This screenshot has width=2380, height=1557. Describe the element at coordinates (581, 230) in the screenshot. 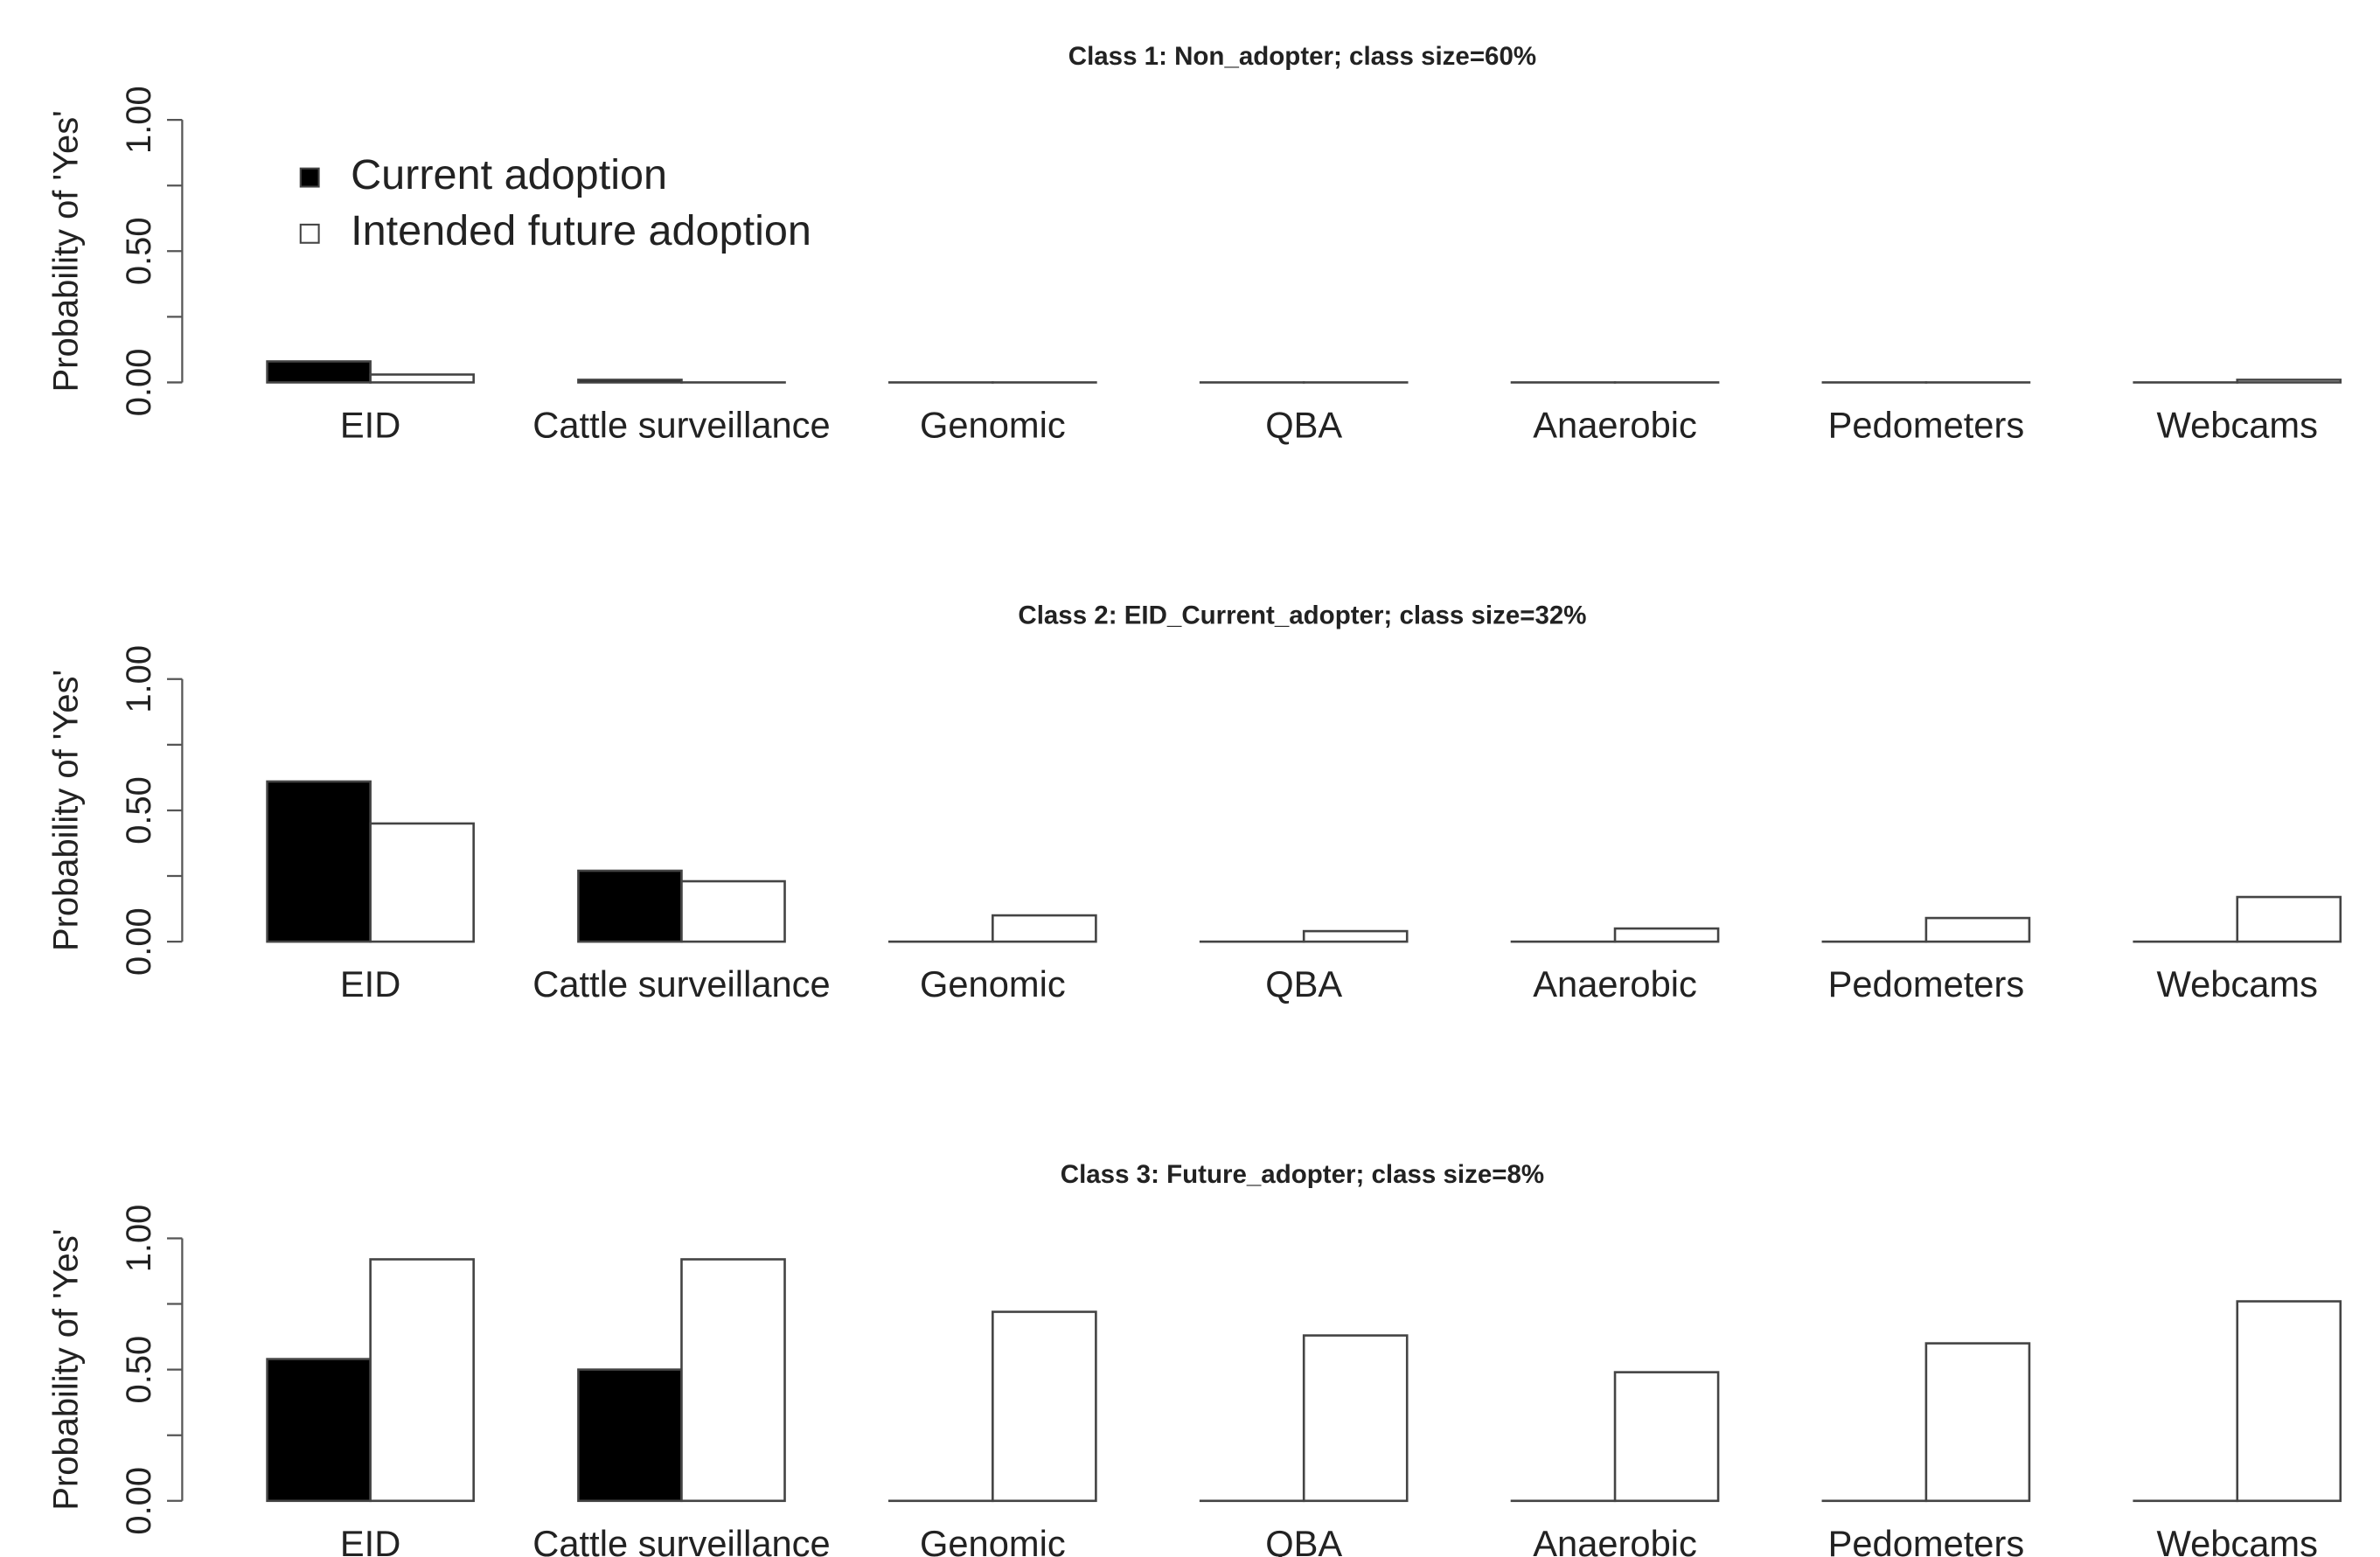

I see `legend-label: Intended future adoption` at that location.